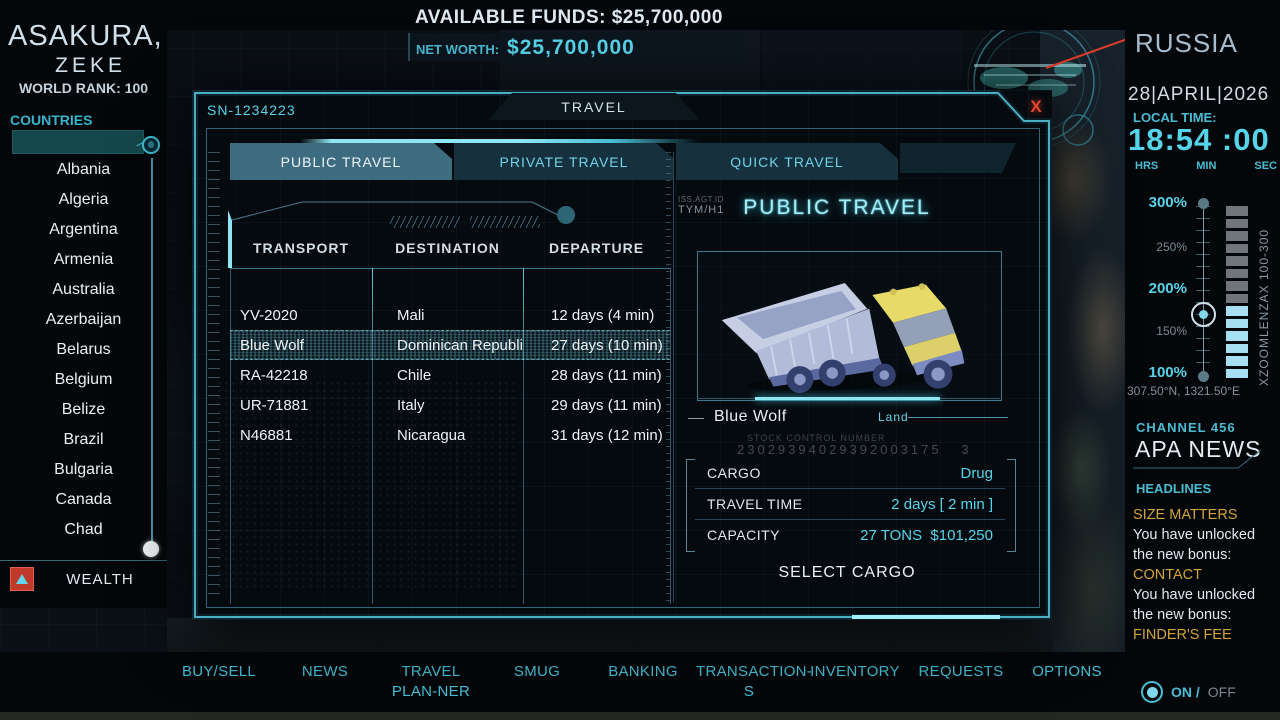 The image size is (1280, 720). What do you see at coordinates (961, 671) in the screenshot?
I see `nav-requests: REQUESTS` at bounding box center [961, 671].